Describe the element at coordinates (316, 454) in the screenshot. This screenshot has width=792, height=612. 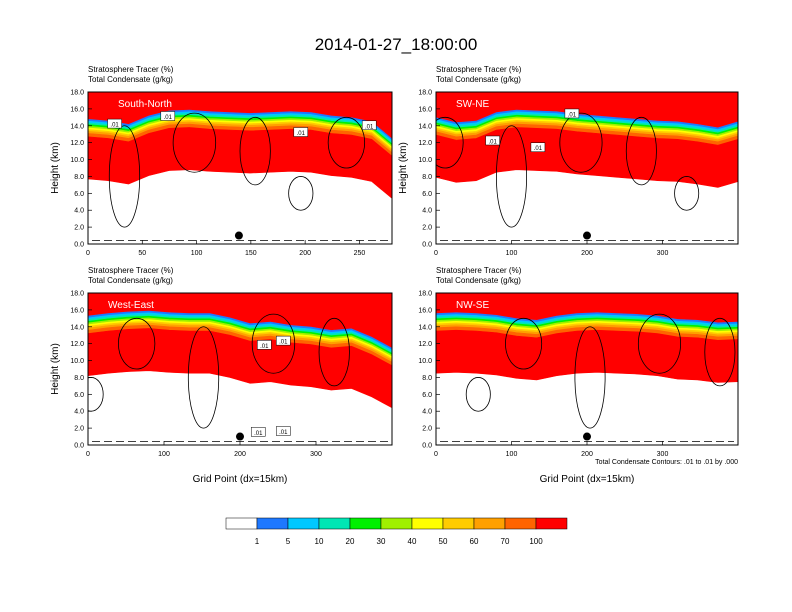
I see `x-tick-label: 300` at that location.